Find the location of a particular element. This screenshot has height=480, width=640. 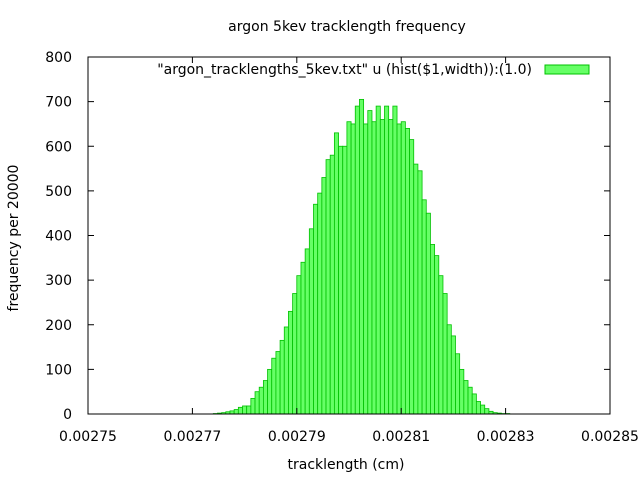

y-tick-label: 300 is located at coordinates (58, 281).